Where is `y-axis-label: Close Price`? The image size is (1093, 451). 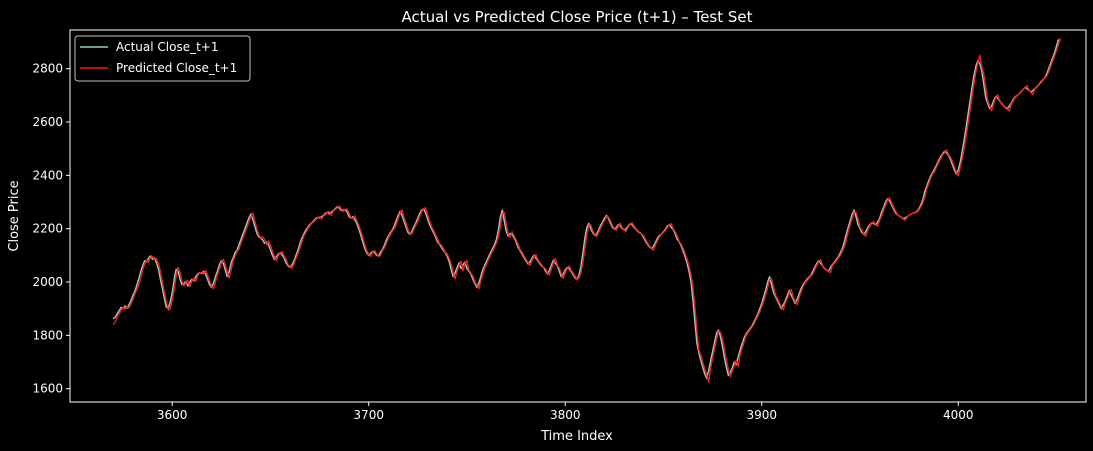 y-axis-label: Close Price is located at coordinates (14, 215).